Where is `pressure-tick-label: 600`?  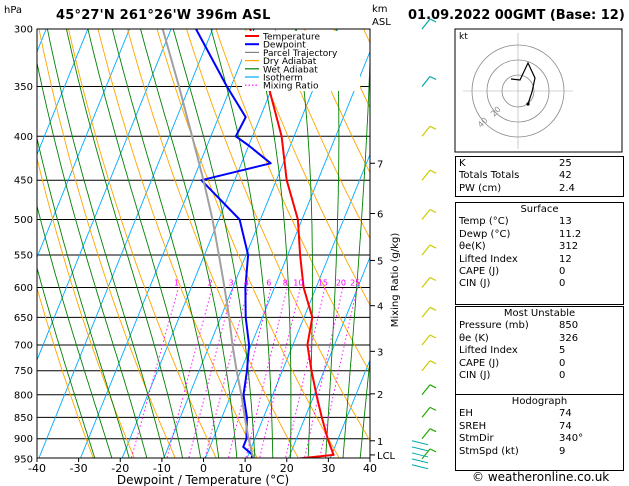 pressure-tick-label: 600 is located at coordinates (23, 288).